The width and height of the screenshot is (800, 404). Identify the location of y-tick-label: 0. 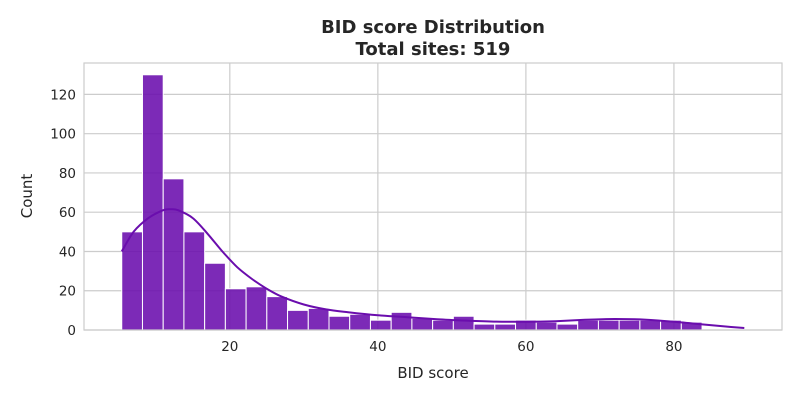
(71, 331).